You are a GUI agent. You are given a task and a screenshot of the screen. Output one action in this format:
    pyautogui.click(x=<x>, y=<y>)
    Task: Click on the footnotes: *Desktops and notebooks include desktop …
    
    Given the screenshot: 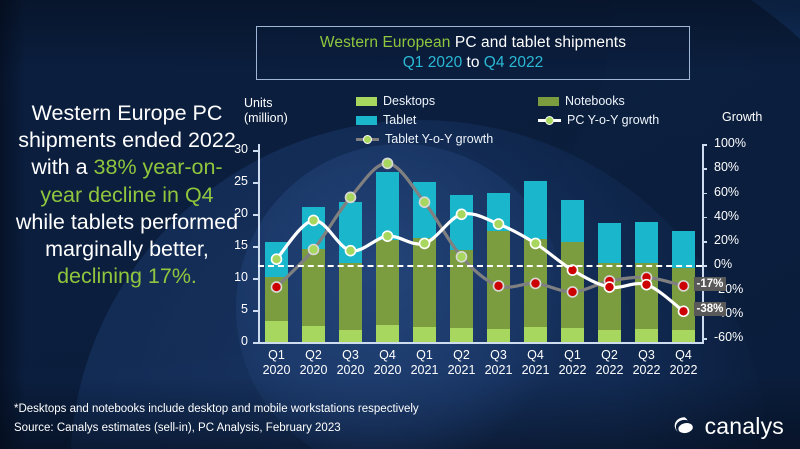 What is the action you would take?
    pyautogui.click(x=216, y=419)
    